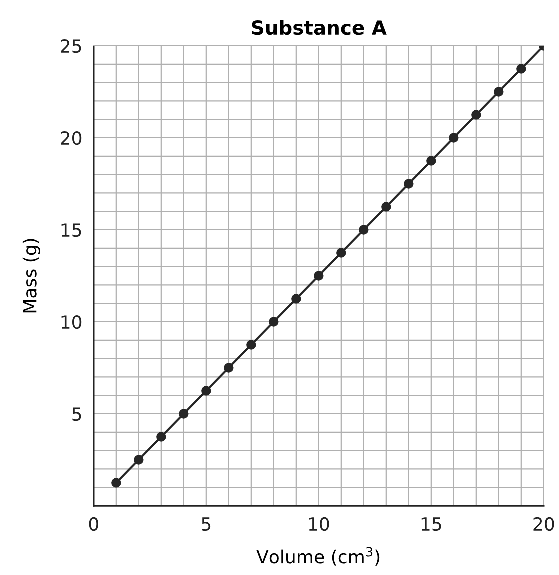  I want to click on x-tick-label: 15, so click(432, 525).